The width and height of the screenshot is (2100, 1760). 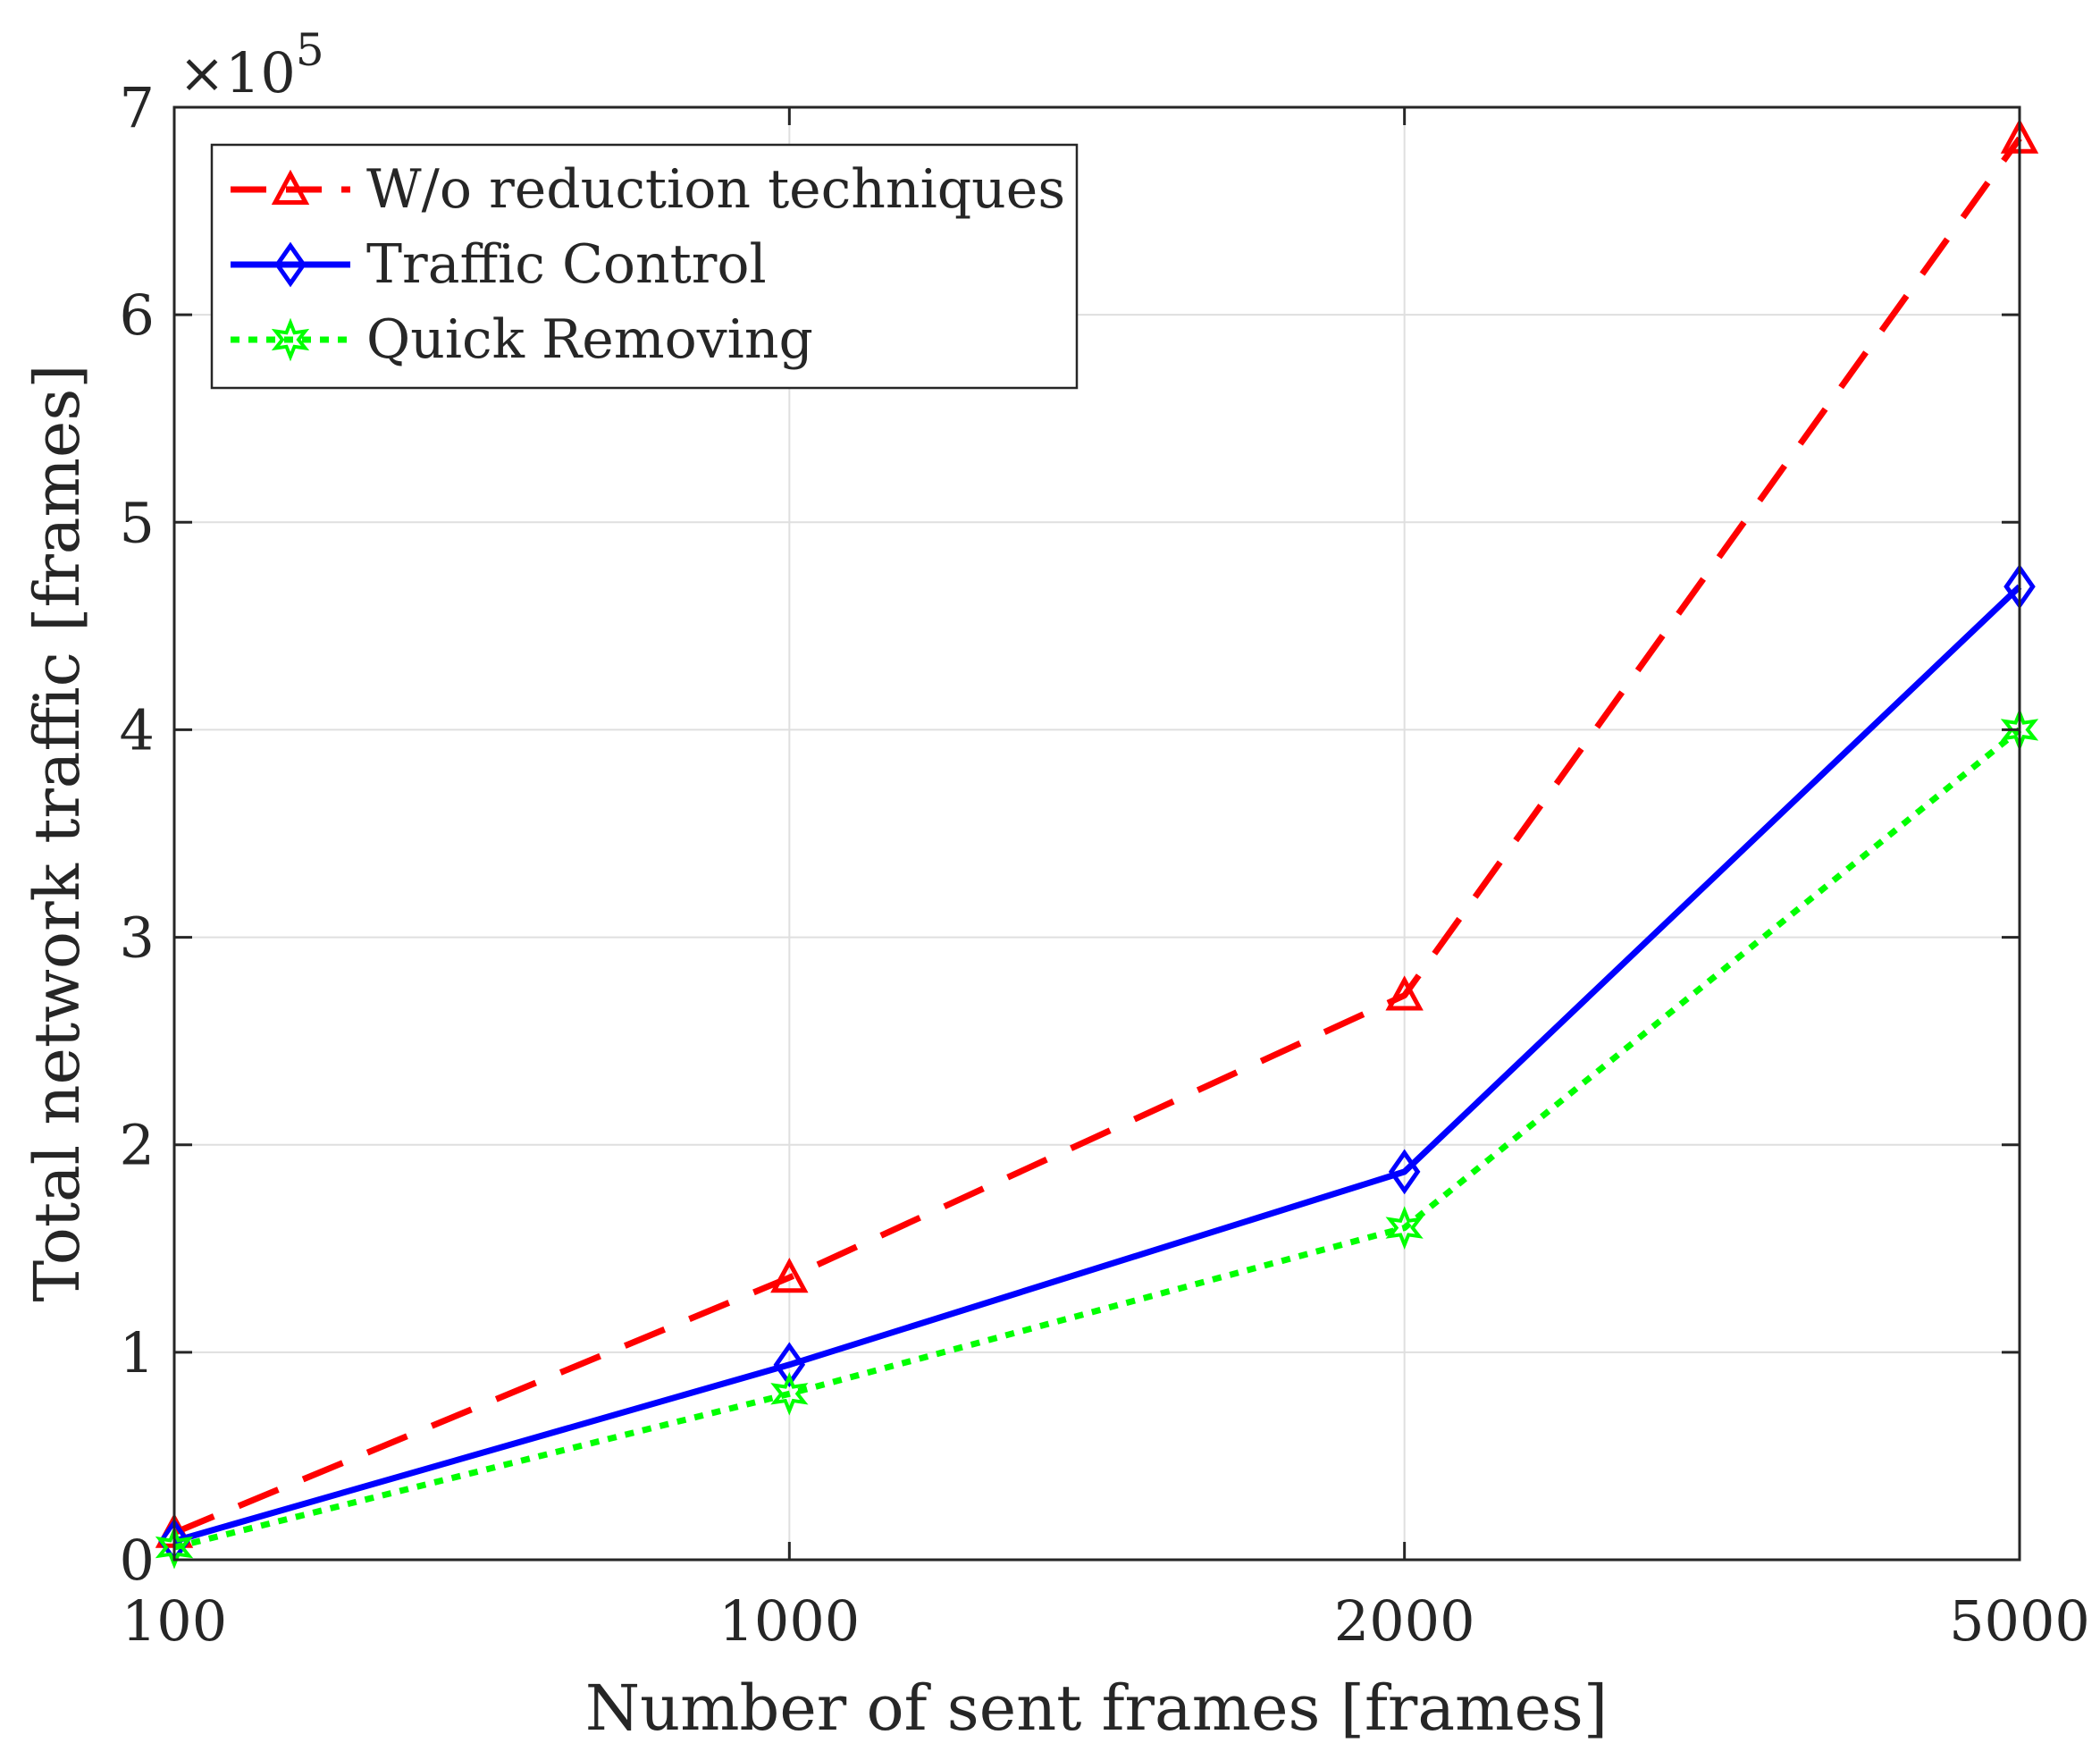 I want to click on y-exponent-prefix: ×10, so click(x=237, y=72).